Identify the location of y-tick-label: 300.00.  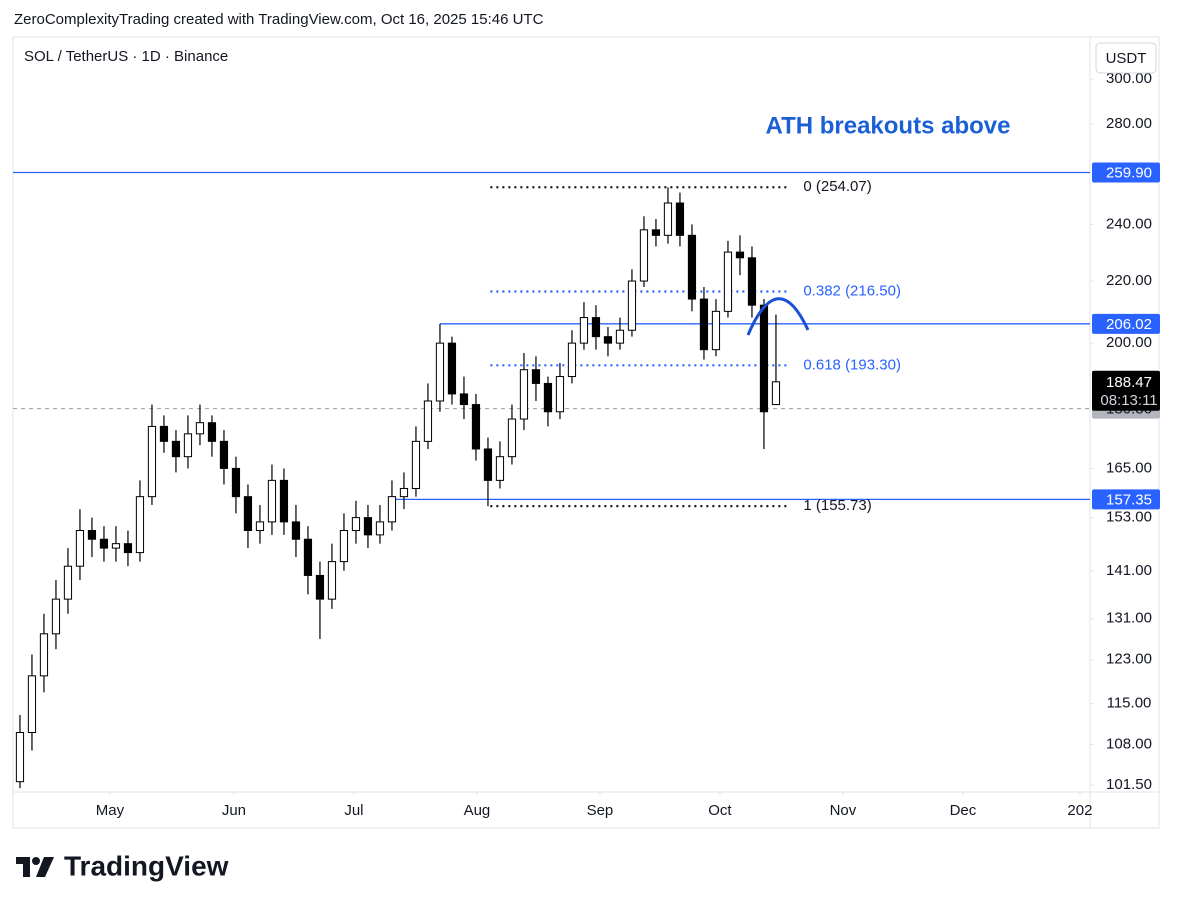
(1129, 78).